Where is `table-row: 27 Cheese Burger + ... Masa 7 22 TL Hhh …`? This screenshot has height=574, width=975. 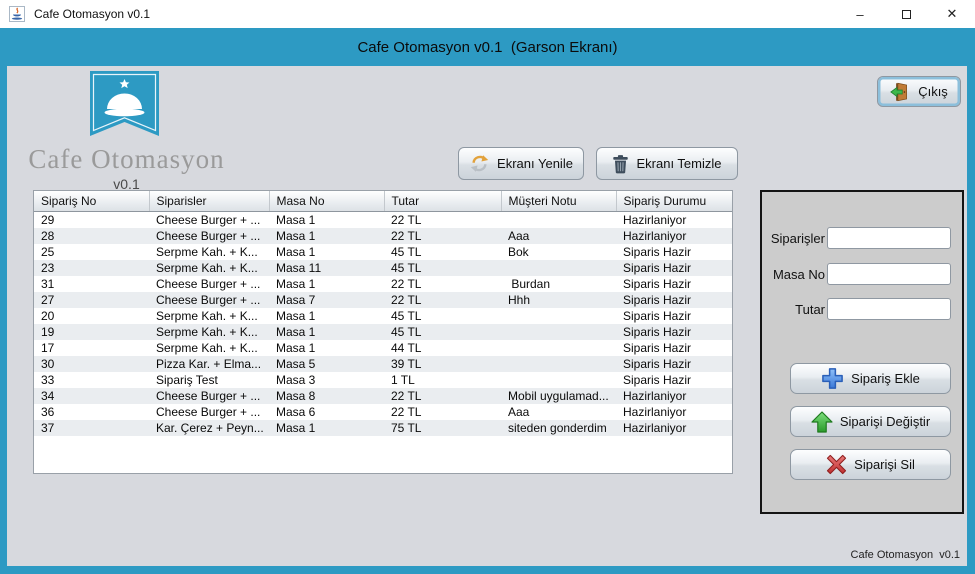
table-row: 27 Cheese Burger + ... Masa 7 22 TL Hhh … is located at coordinates (383, 299).